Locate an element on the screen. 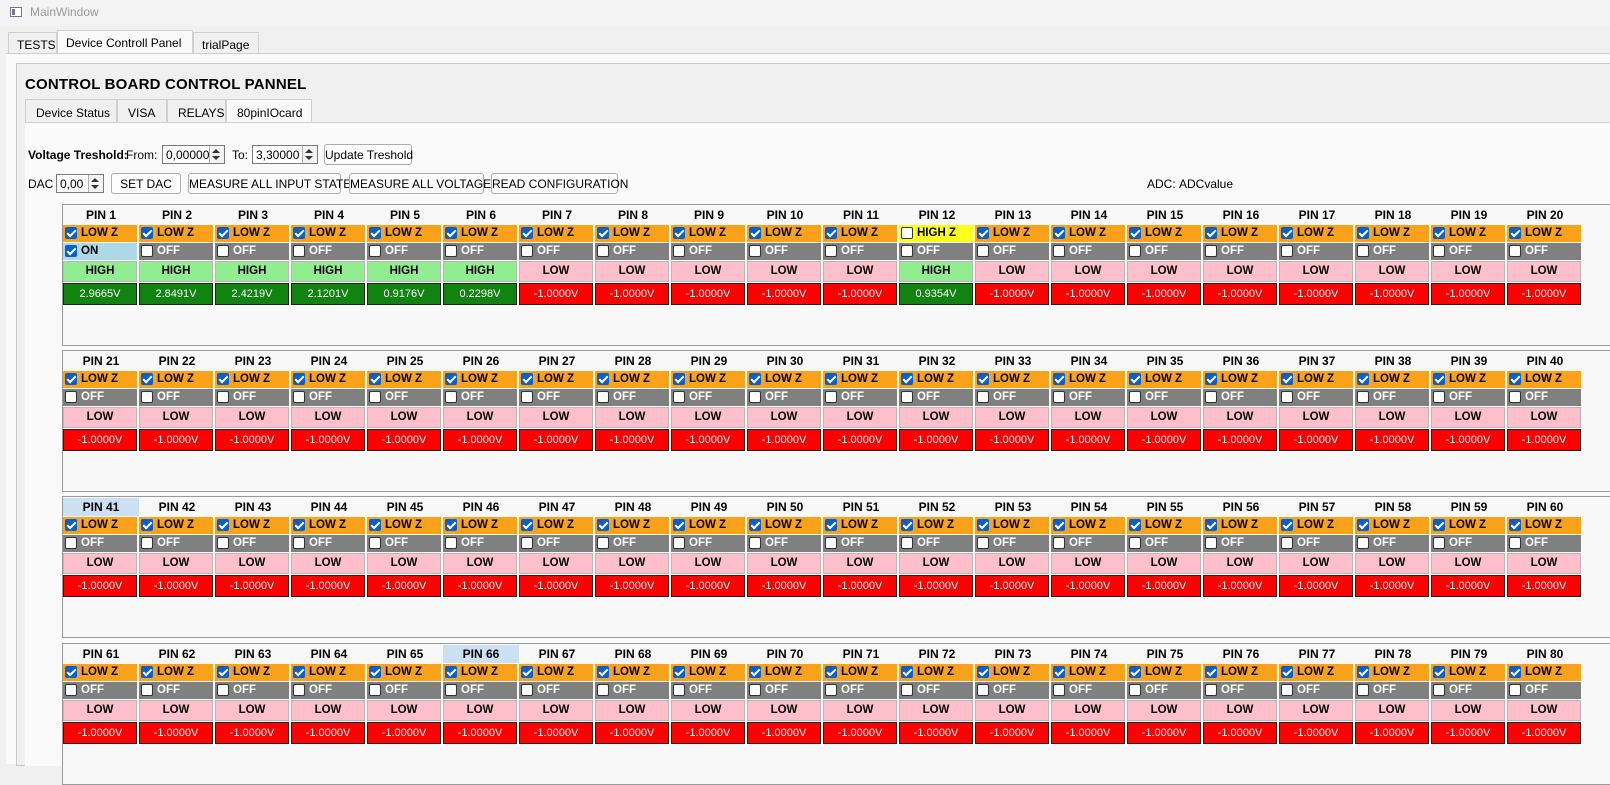 Image resolution: width=1610 pixels, height=785 pixels. dac-spinbox: 0,00 is located at coordinates (80, 183).